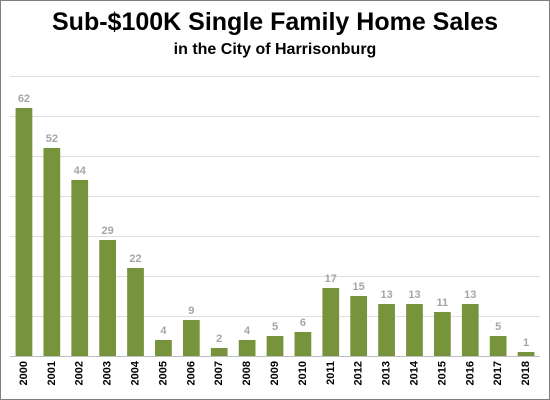 Image resolution: width=550 pixels, height=400 pixels. Describe the element at coordinates (331, 373) in the screenshot. I see `x-tick-label-2011: 2011` at that location.